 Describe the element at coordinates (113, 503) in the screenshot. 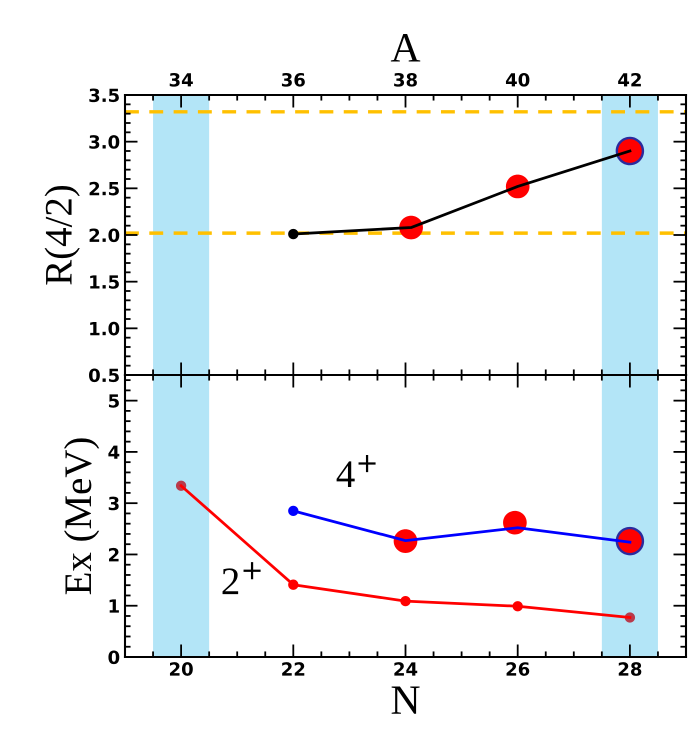

I see `y-tick-label: 3` at that location.